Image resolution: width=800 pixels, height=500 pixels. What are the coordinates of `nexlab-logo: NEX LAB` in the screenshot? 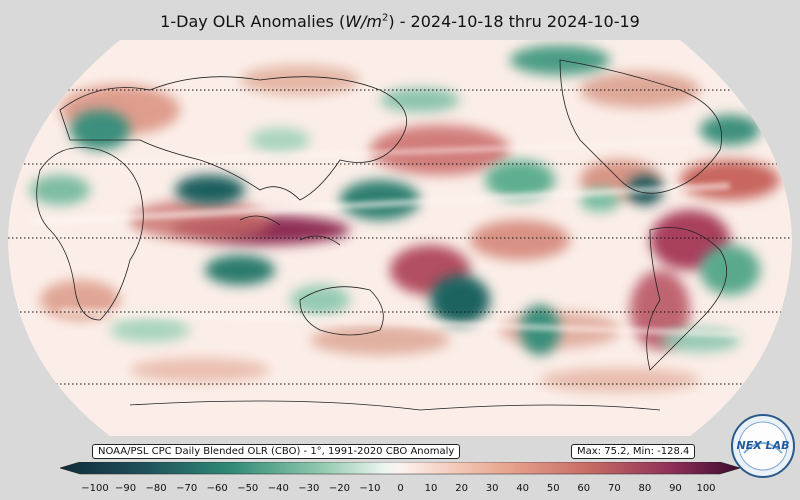 It's located at (763, 446).